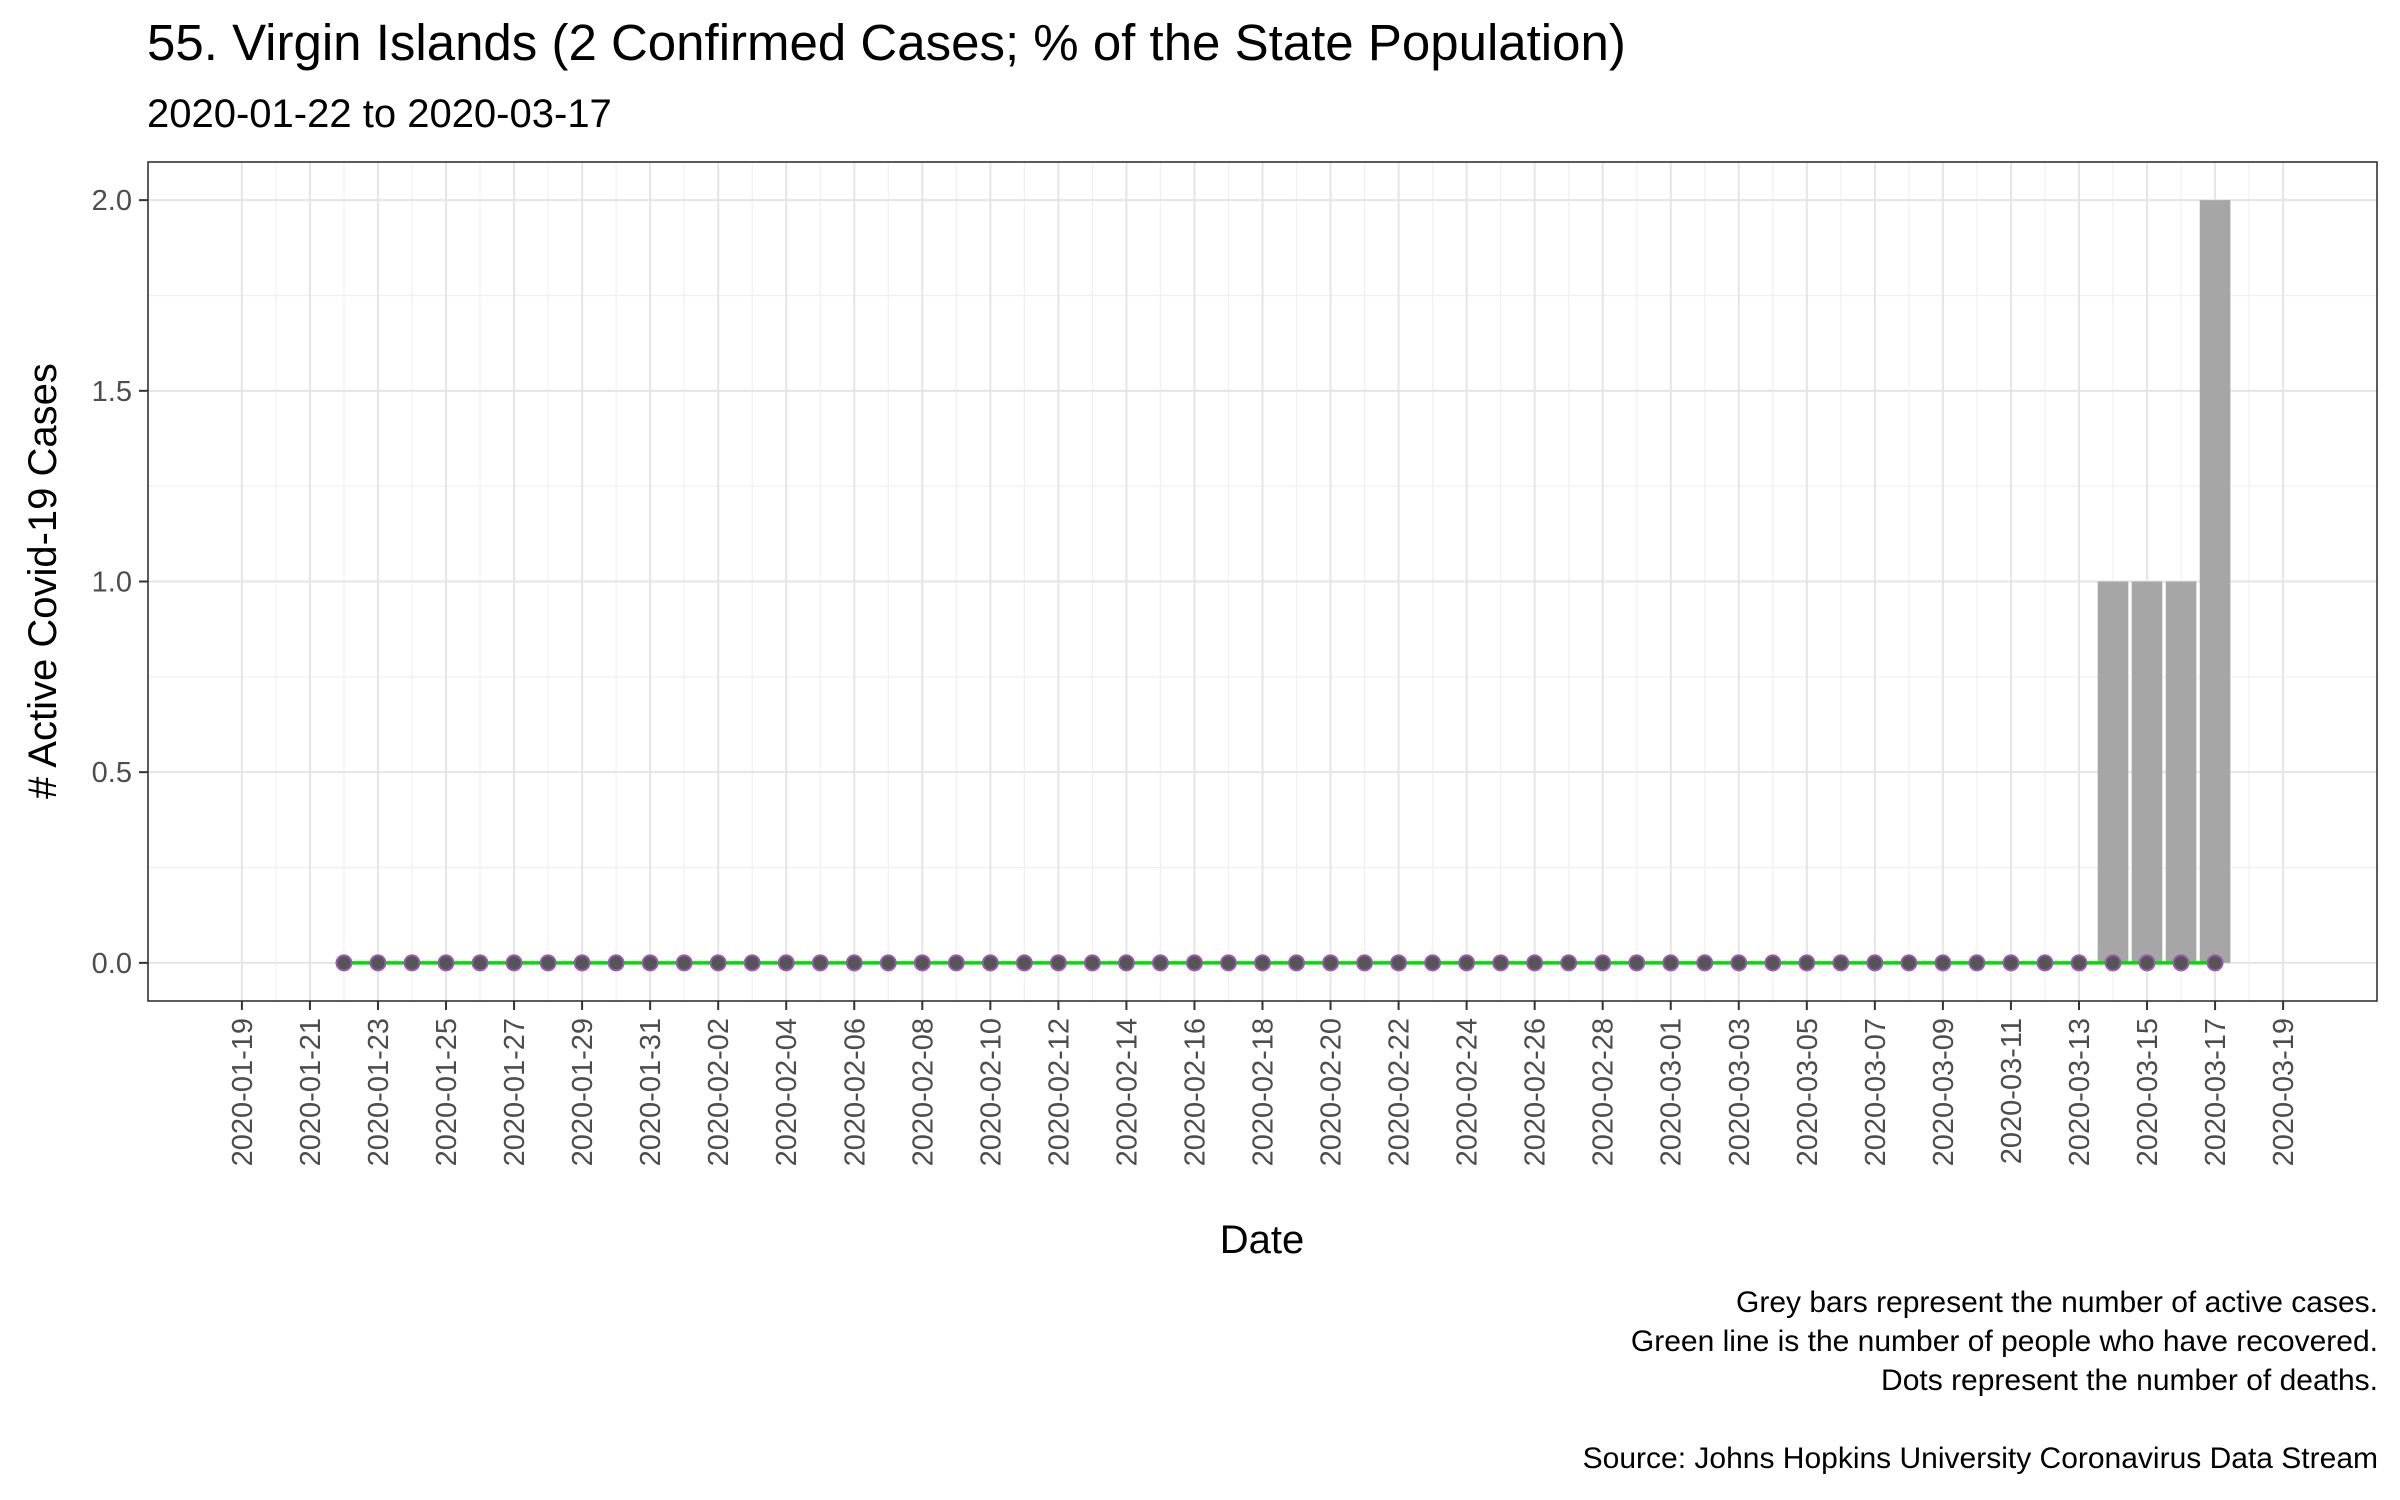 This screenshot has height=1500, width=2400. What do you see at coordinates (2216, 1092) in the screenshot?
I see `x-tick-label: 2020-03-17` at bounding box center [2216, 1092].